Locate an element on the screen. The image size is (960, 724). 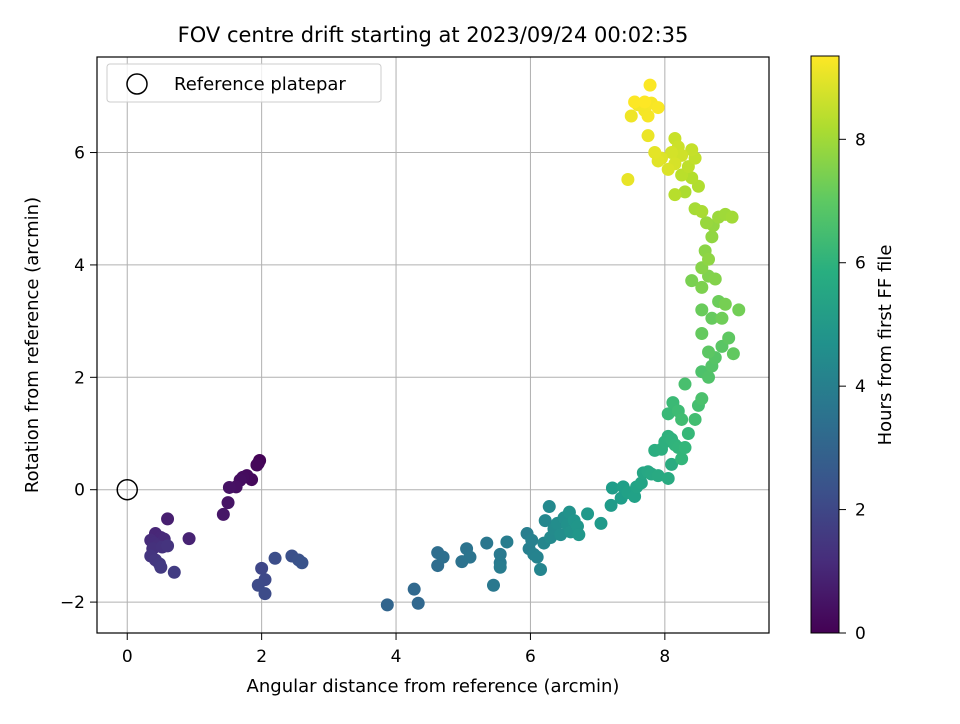
x-tick-label: 8 is located at coordinates (664, 657).